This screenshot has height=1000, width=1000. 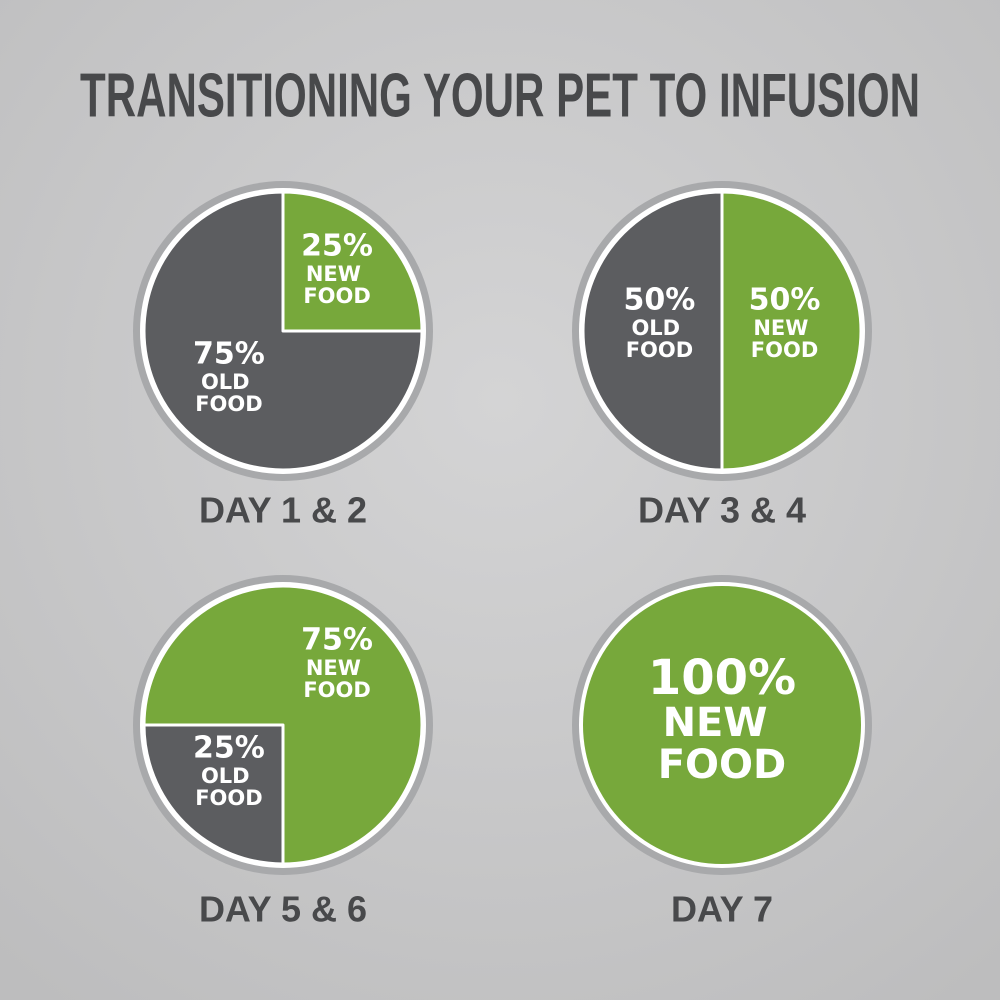 I want to click on pie-title: DAY 5 & 6, so click(x=283, y=909).